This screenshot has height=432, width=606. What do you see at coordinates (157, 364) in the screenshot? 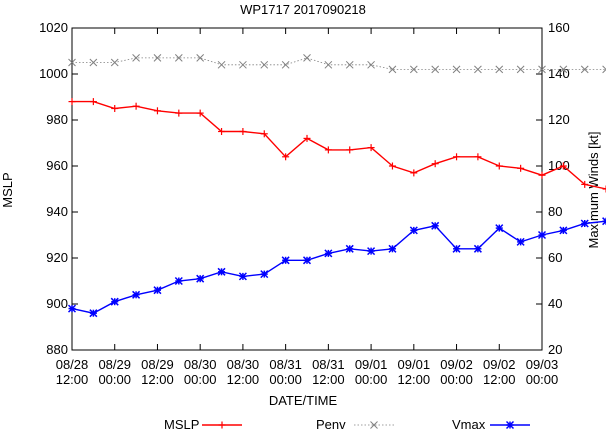
I see `x-tick-label-date: 08/29` at bounding box center [157, 364].